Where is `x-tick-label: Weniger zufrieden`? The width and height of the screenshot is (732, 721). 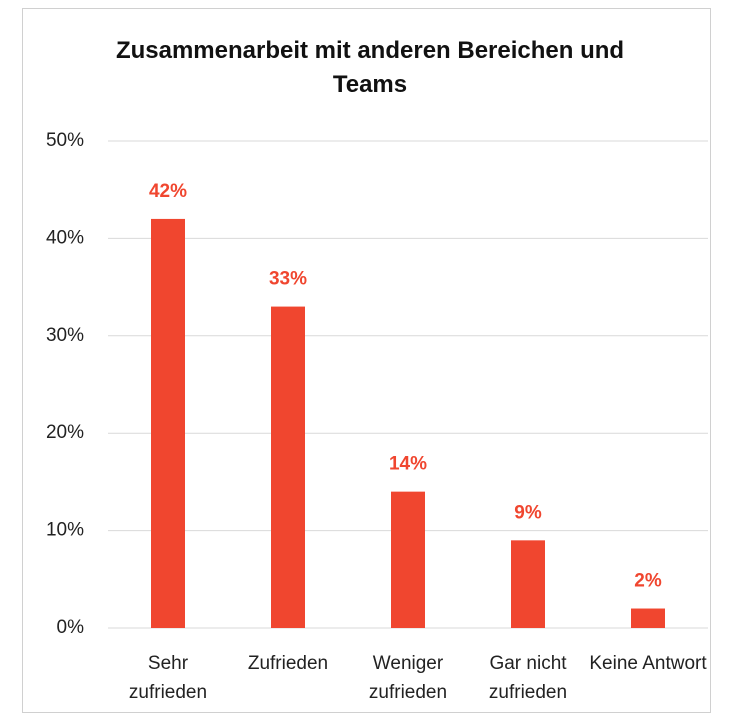
x-tick-label: Weniger zufrieden is located at coordinates (408, 678).